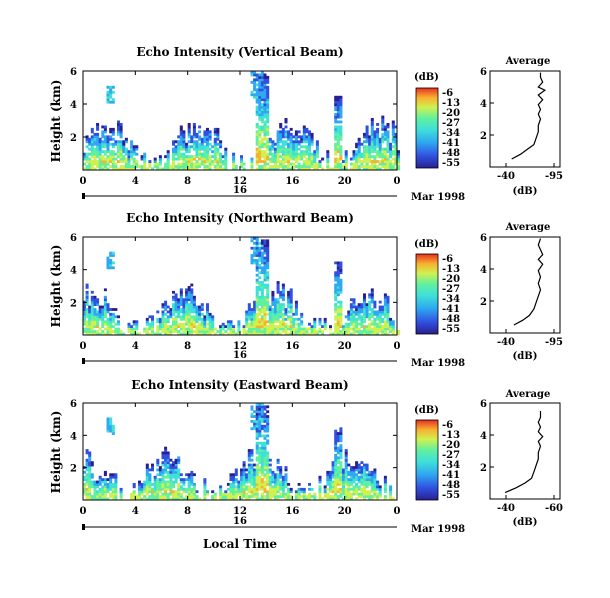 The height and width of the screenshot is (598, 610). I want to click on y-axis-label: Height (km), so click(56, 452).